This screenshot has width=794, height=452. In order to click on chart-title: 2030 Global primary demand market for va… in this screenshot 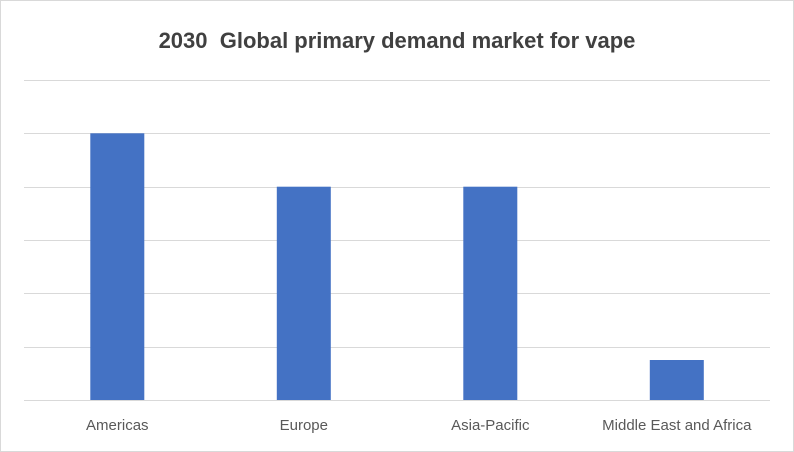, I will do `click(397, 40)`.